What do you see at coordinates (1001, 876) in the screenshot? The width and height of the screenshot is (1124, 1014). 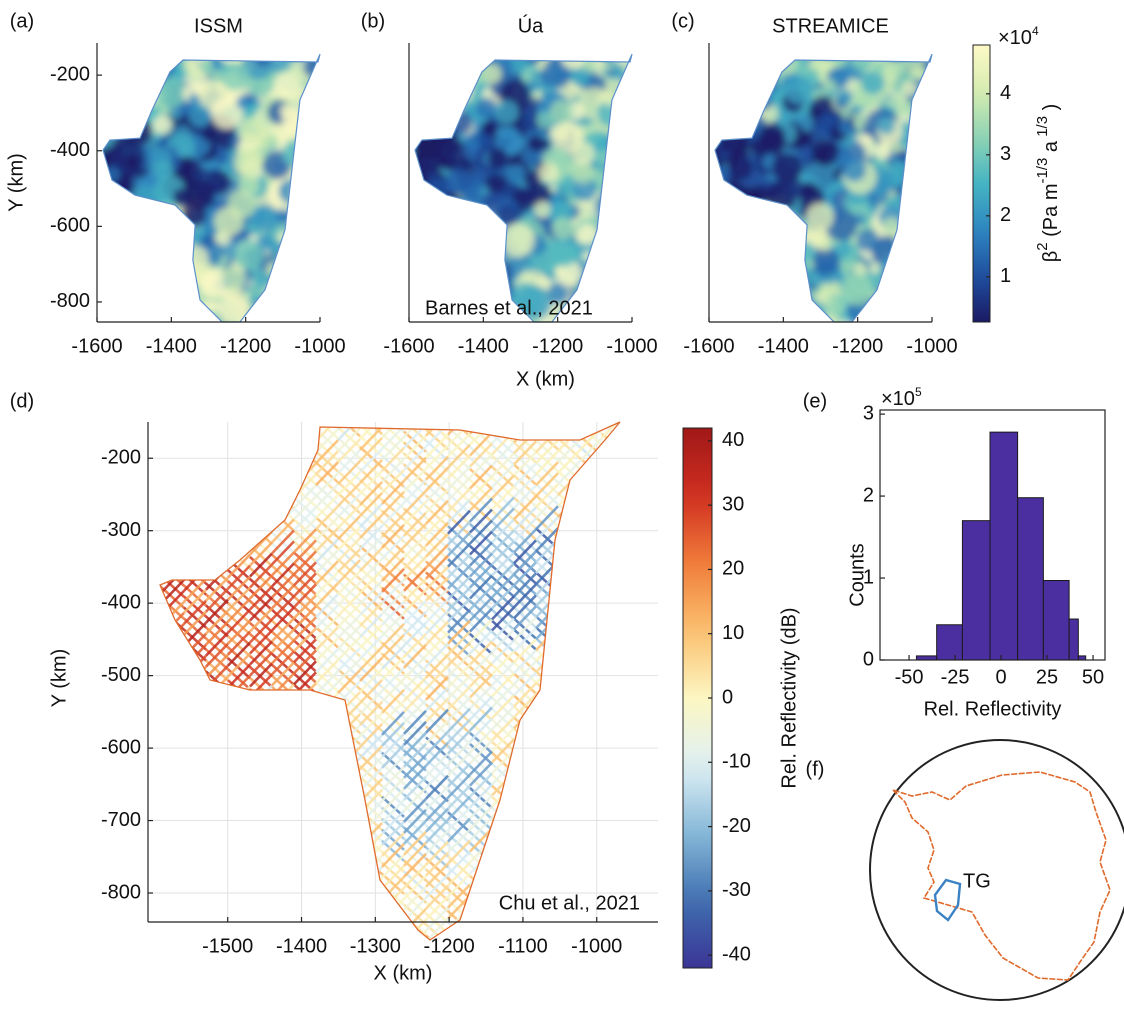 I see `antarctica-coast` at bounding box center [1001, 876].